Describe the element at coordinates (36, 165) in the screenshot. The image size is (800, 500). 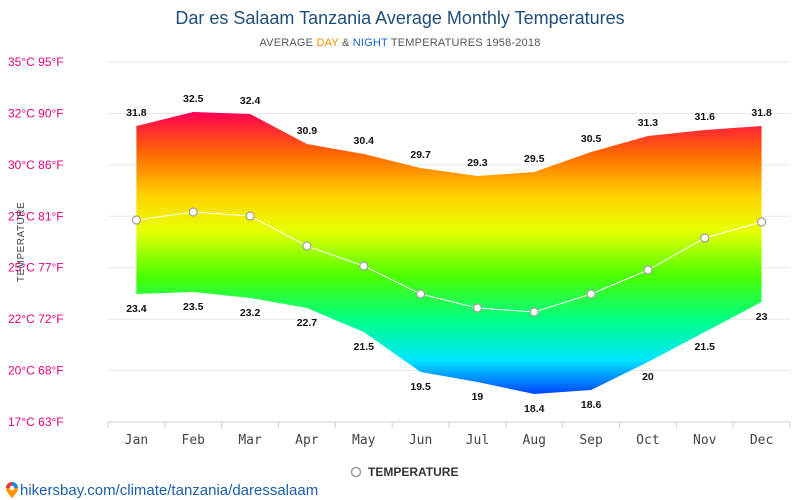
I see `y-tick-label: 30°C 86°F` at that location.